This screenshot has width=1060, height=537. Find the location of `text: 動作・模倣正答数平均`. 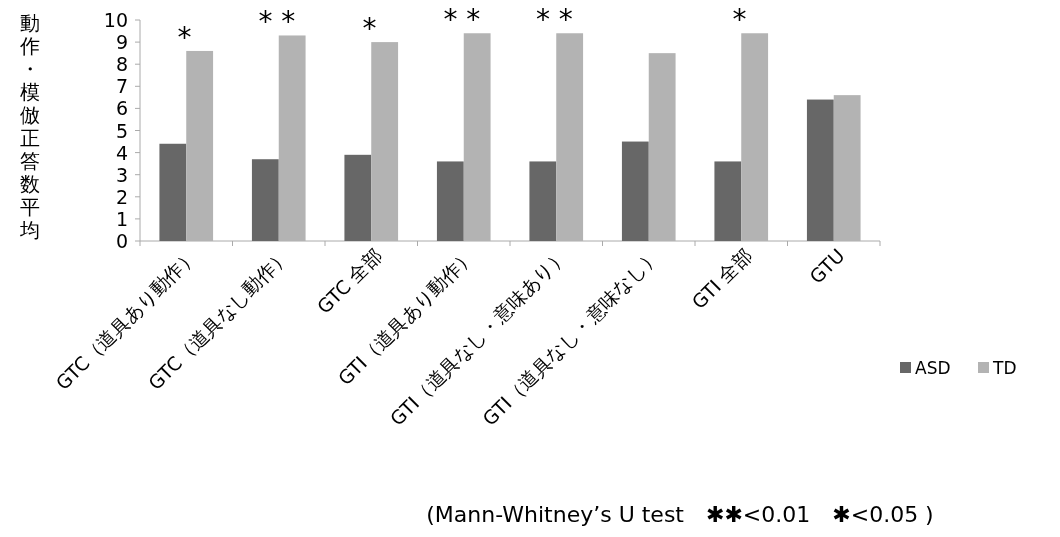

text: 動作・模倣正答数平均 is located at coordinates (30, 126).